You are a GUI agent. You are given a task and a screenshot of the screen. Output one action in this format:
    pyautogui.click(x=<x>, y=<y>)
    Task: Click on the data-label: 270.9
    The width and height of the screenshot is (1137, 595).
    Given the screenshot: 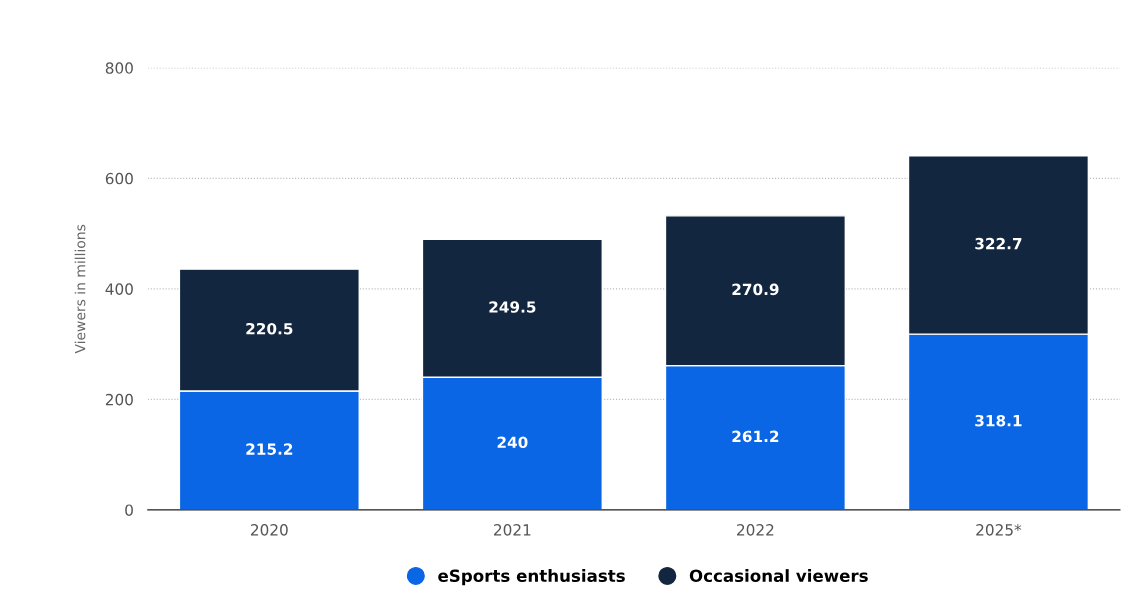 What is the action you would take?
    pyautogui.click(x=755, y=289)
    